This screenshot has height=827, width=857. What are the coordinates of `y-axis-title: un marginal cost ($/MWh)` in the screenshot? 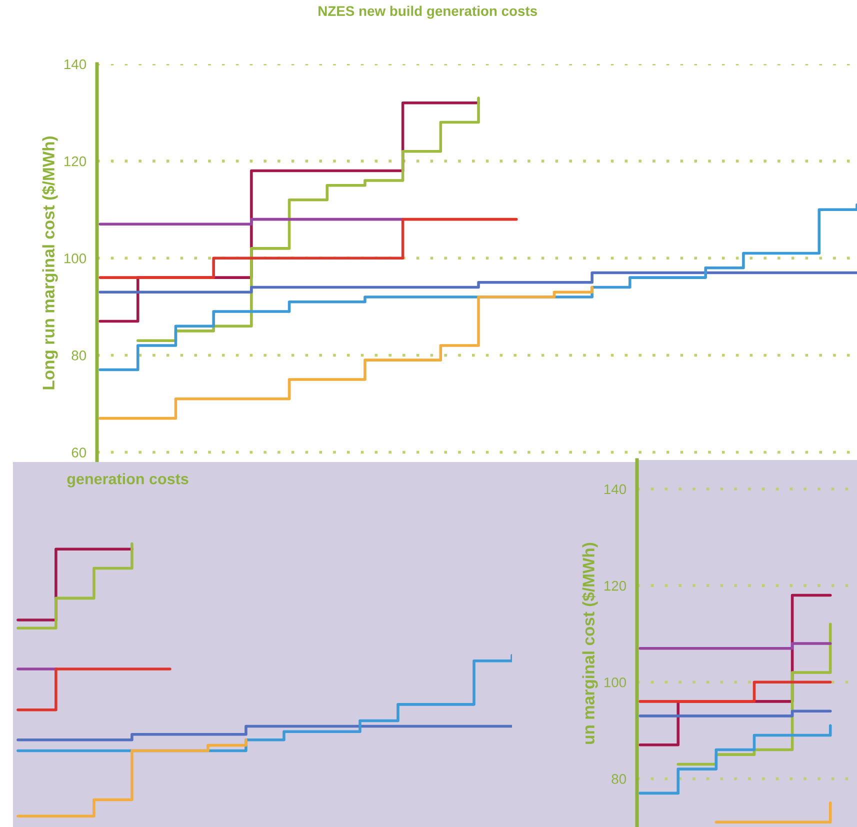 It's located at (590, 643).